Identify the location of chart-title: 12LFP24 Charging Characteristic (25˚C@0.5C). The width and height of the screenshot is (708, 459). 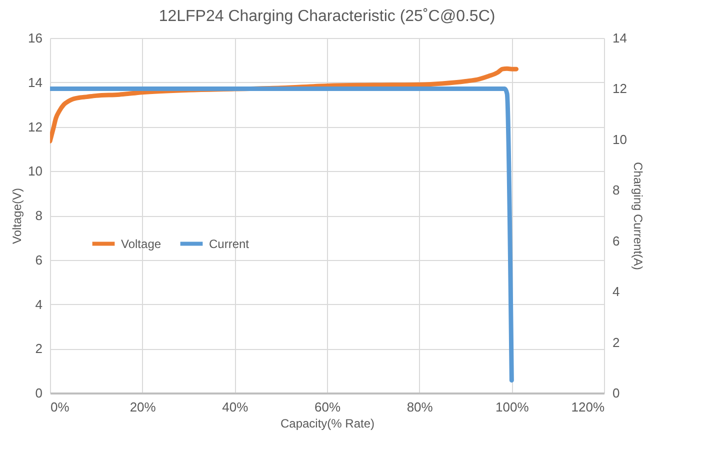
(327, 16).